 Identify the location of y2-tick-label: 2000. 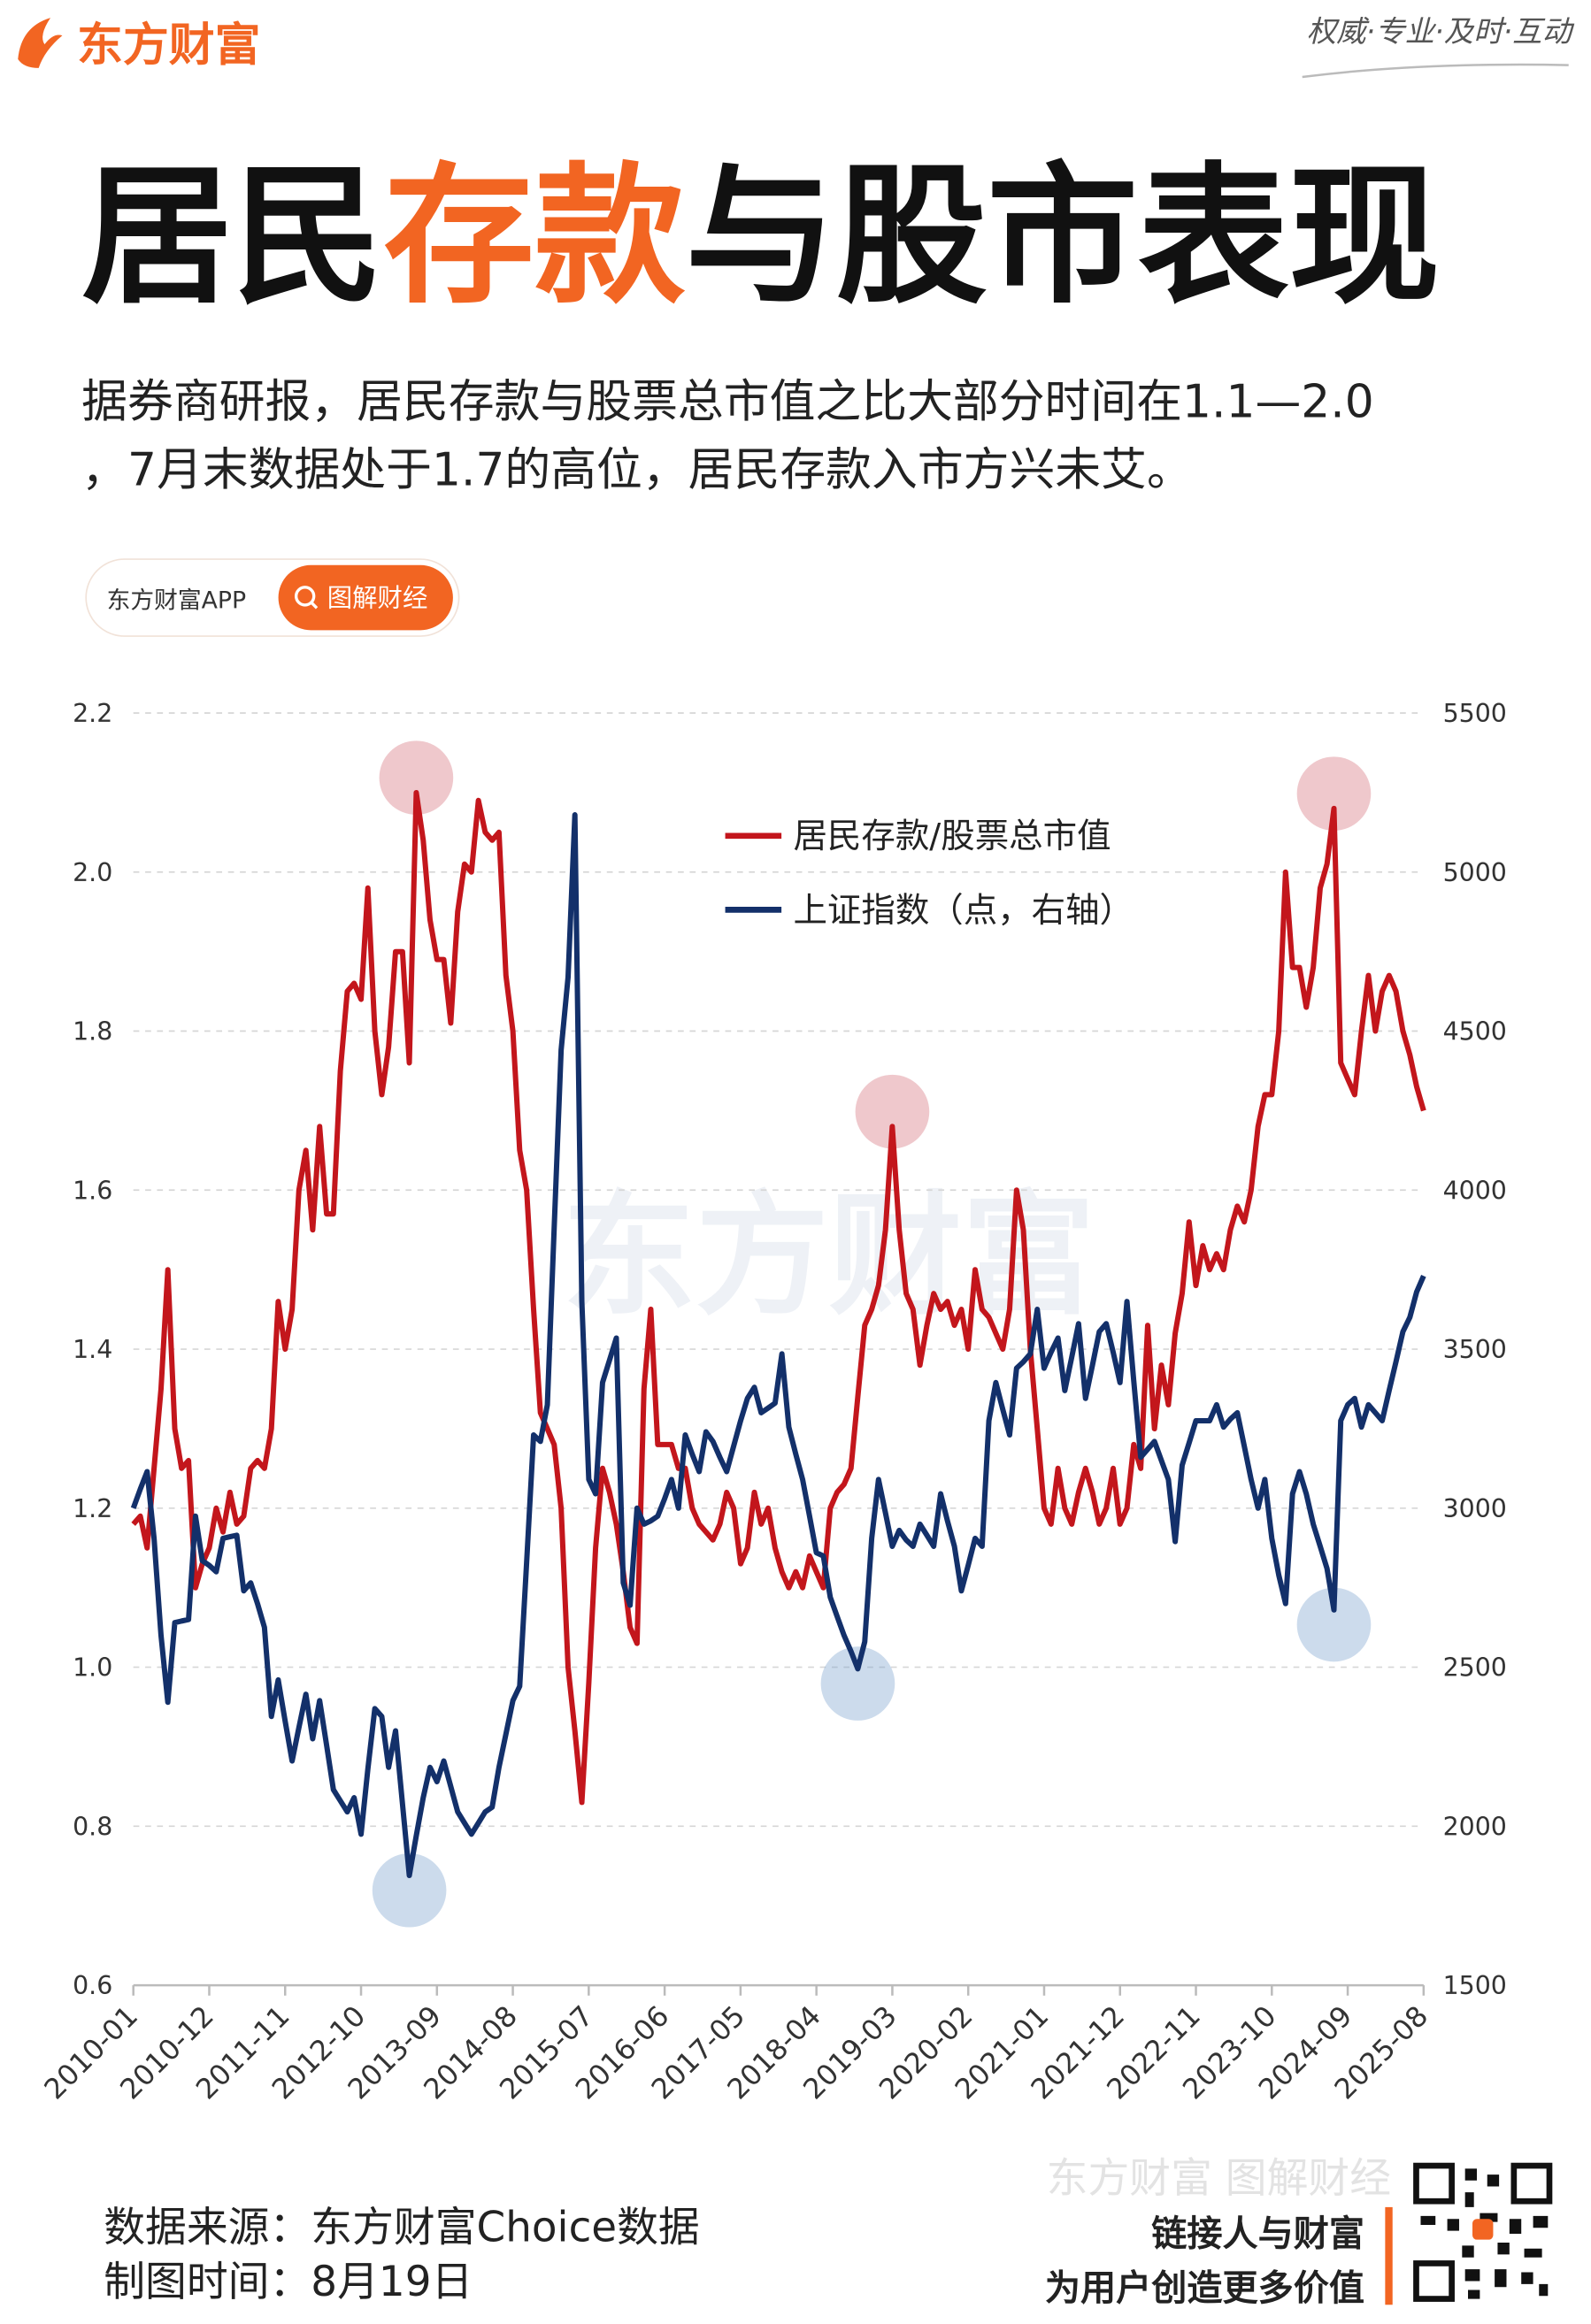
(1475, 1827).